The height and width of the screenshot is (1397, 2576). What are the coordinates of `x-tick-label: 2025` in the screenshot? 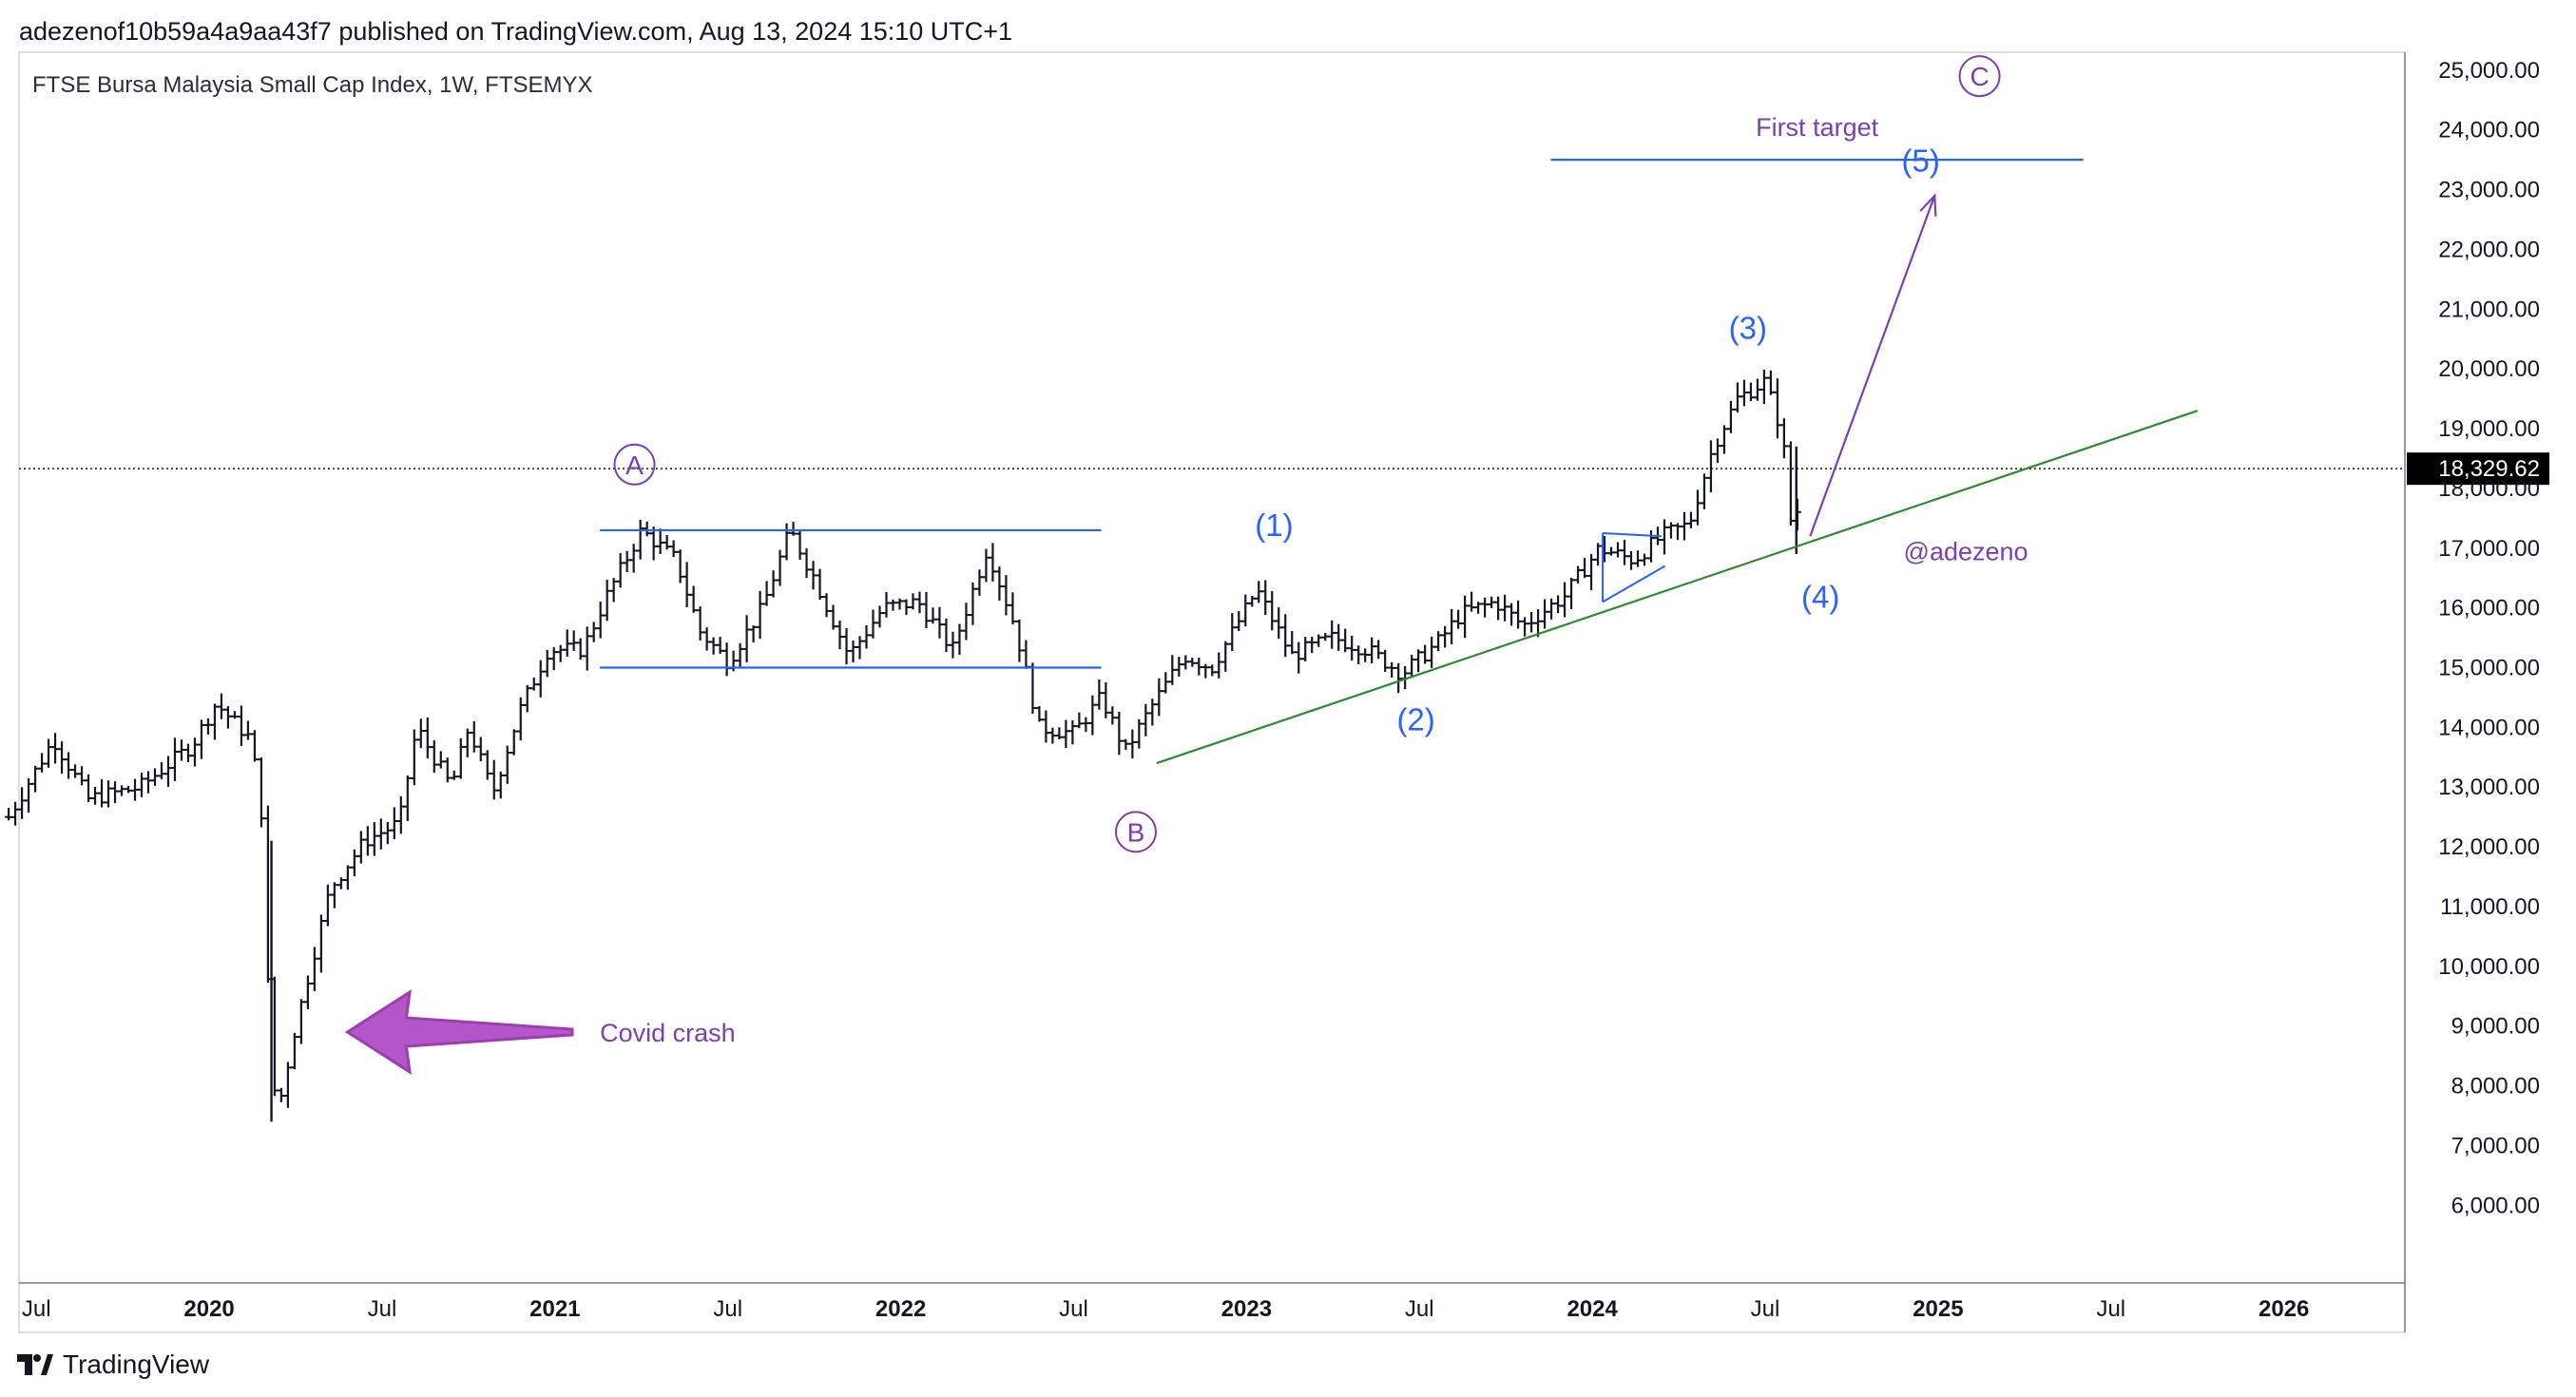 It's located at (1938, 1309).